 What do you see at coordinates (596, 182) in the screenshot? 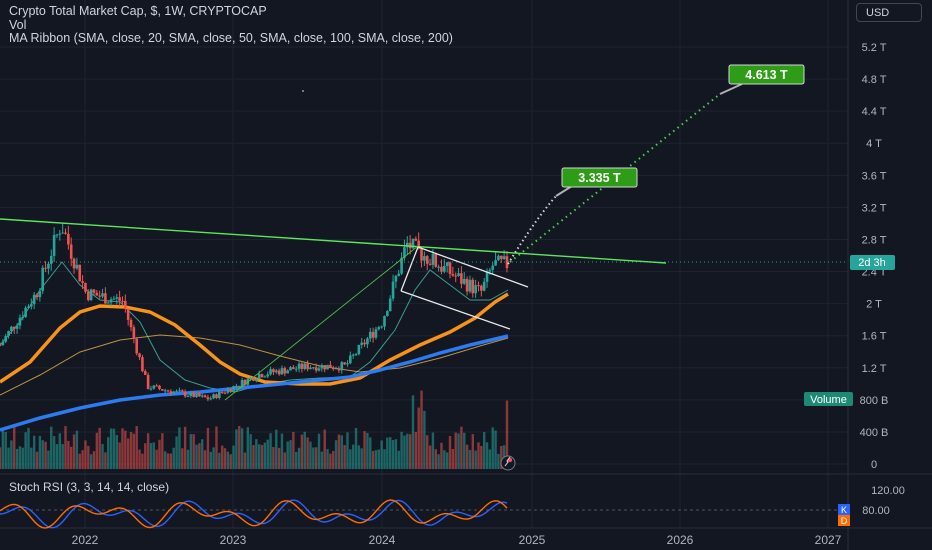
I see `target-label-1: 3.335 T` at bounding box center [596, 182].